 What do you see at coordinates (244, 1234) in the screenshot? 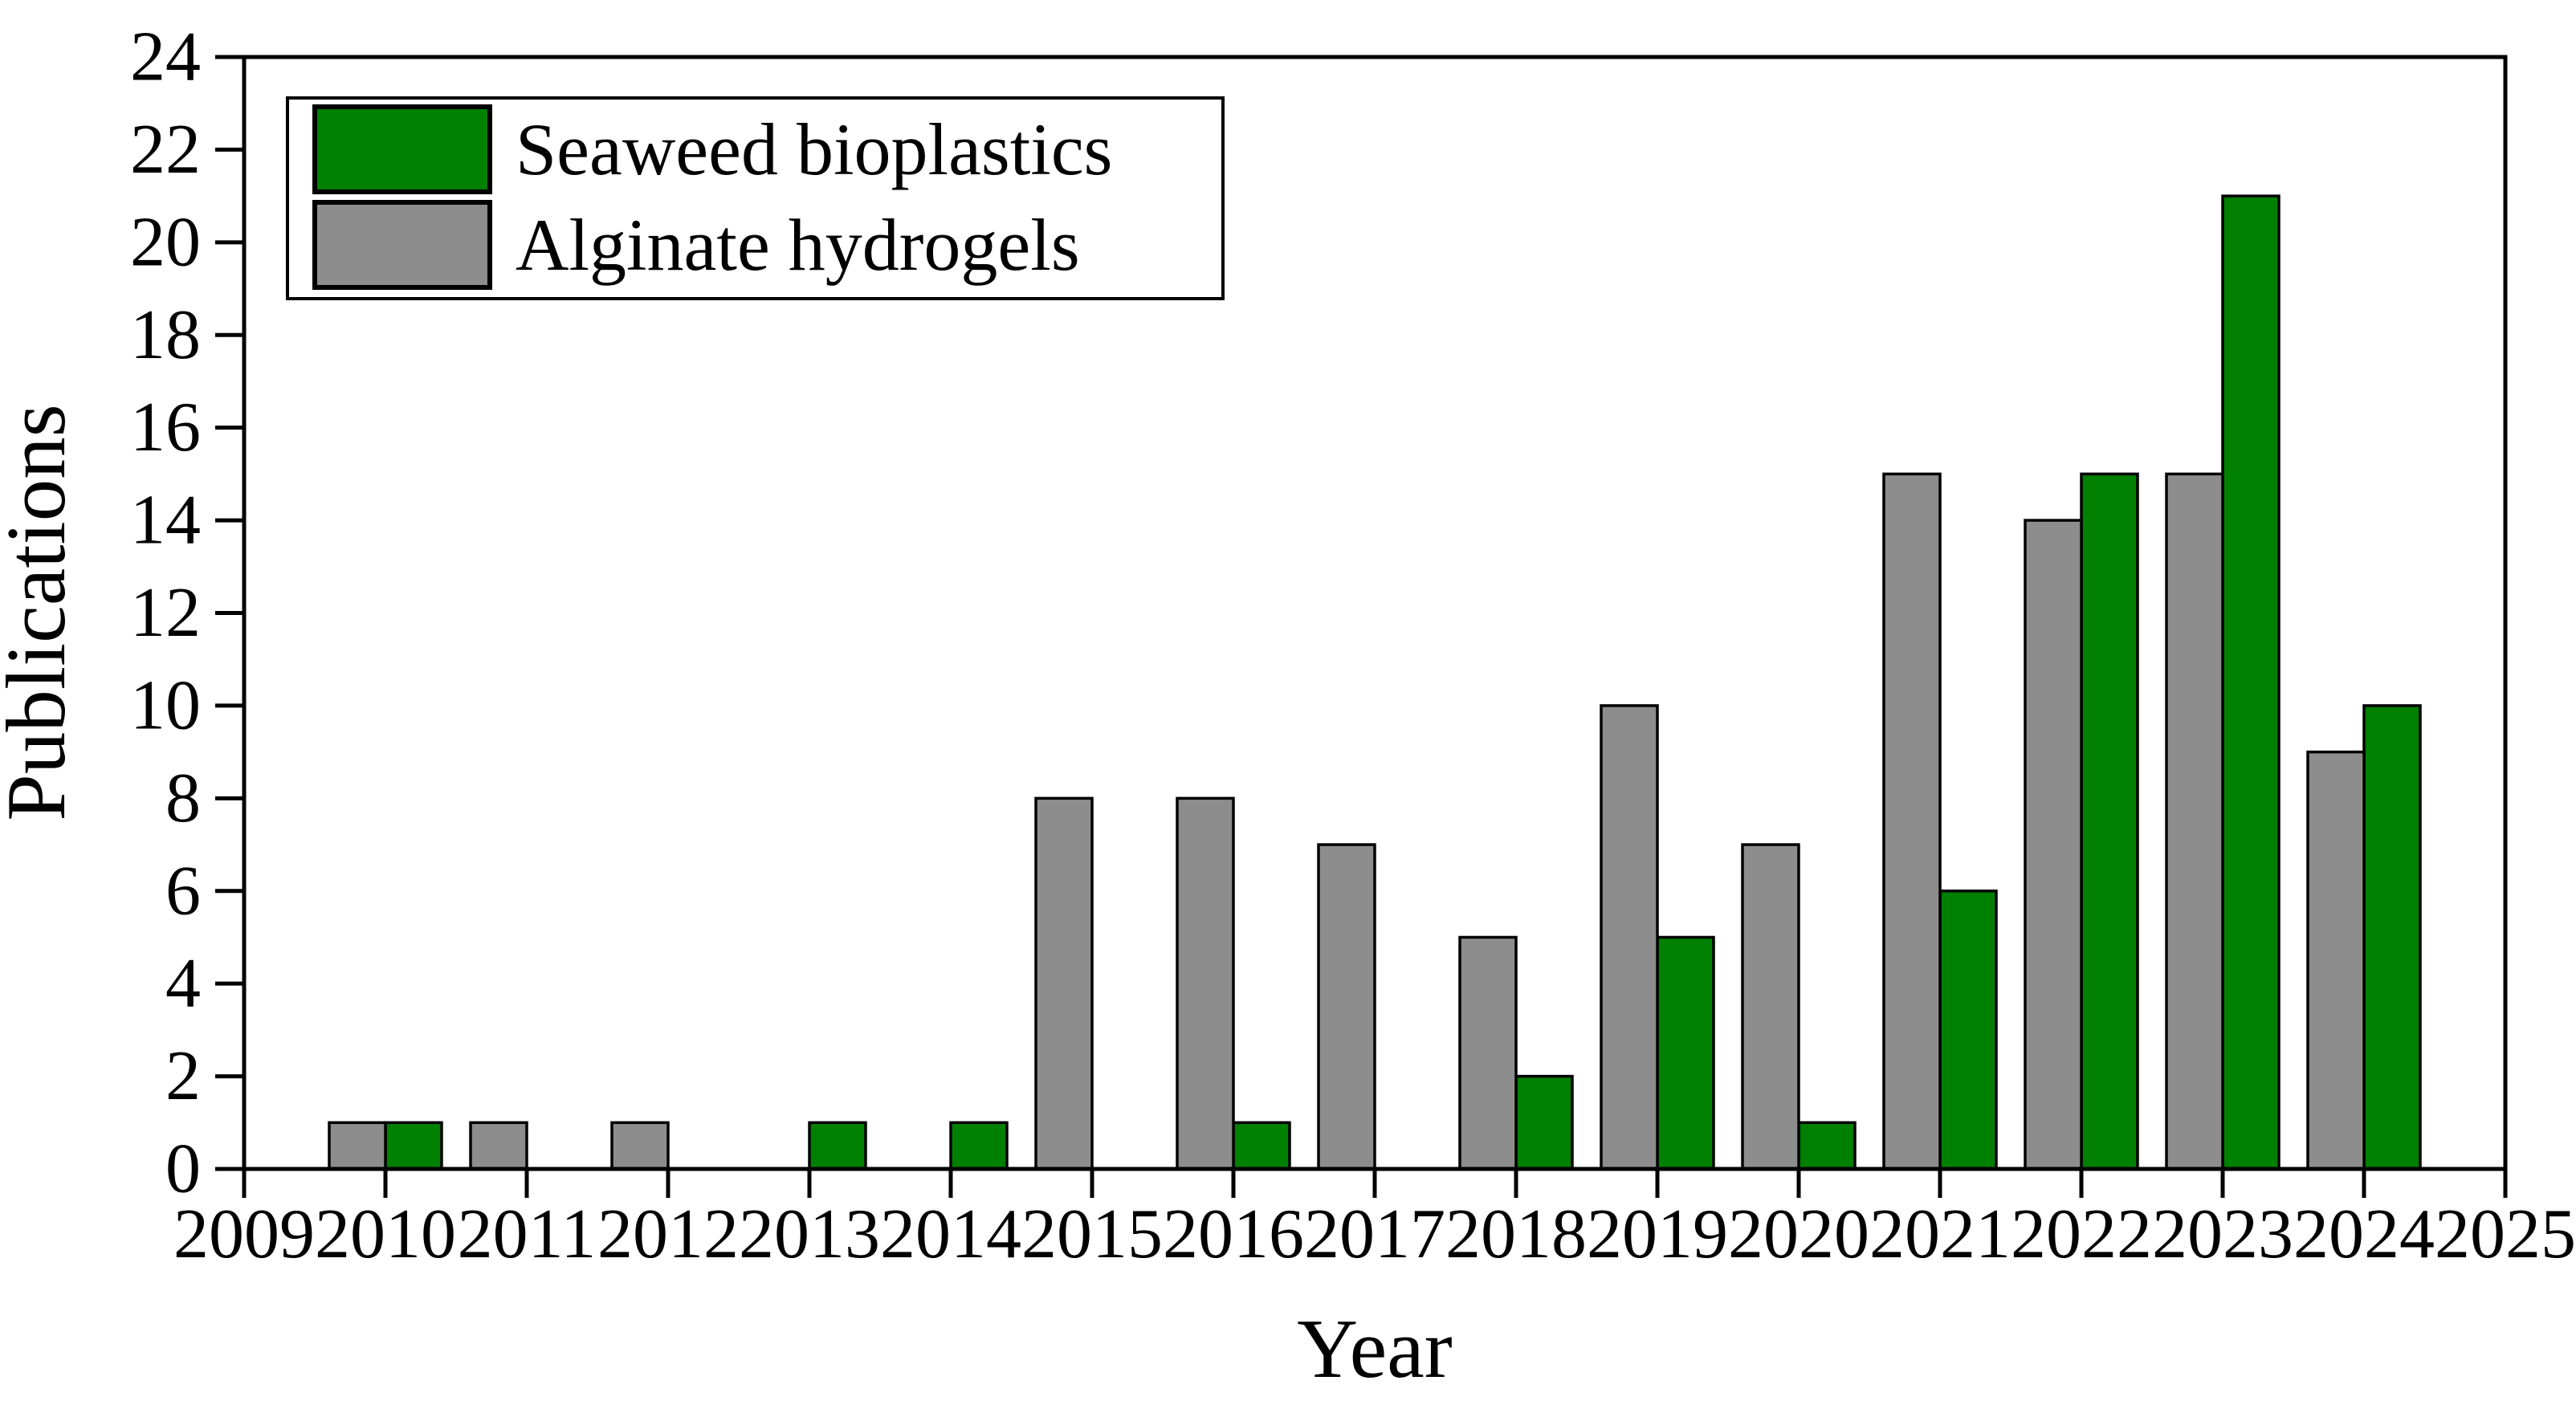
I see `x-tick-label: 2009` at bounding box center [244, 1234].